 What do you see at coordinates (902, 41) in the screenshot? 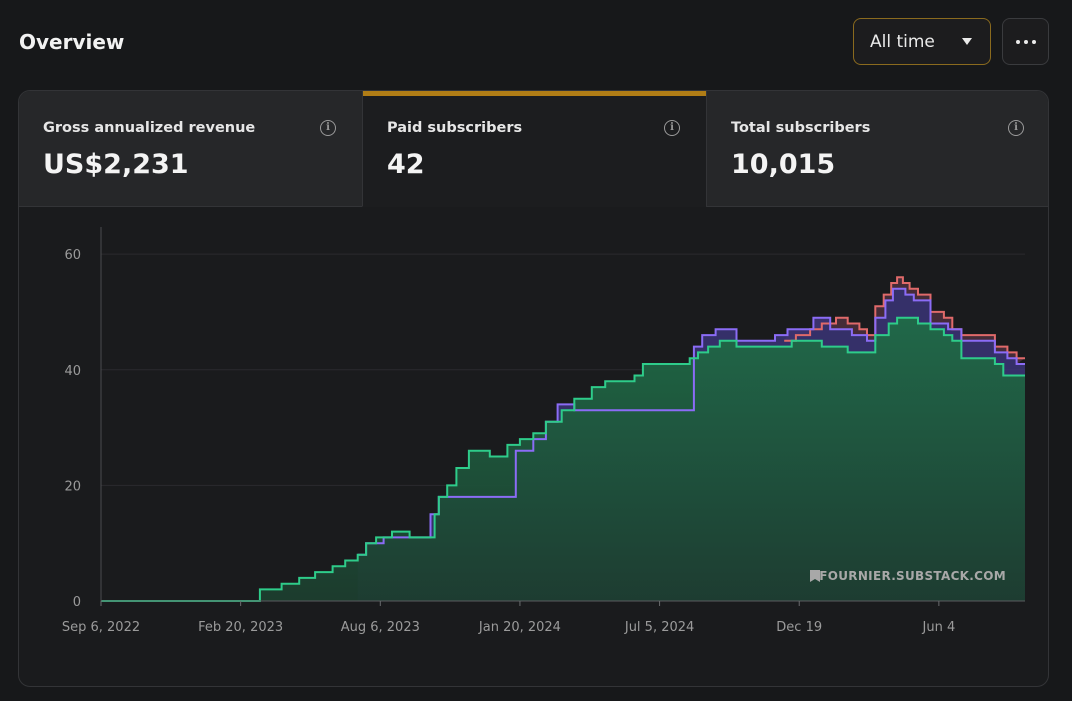
I see `time-range-label: All time` at bounding box center [902, 41].